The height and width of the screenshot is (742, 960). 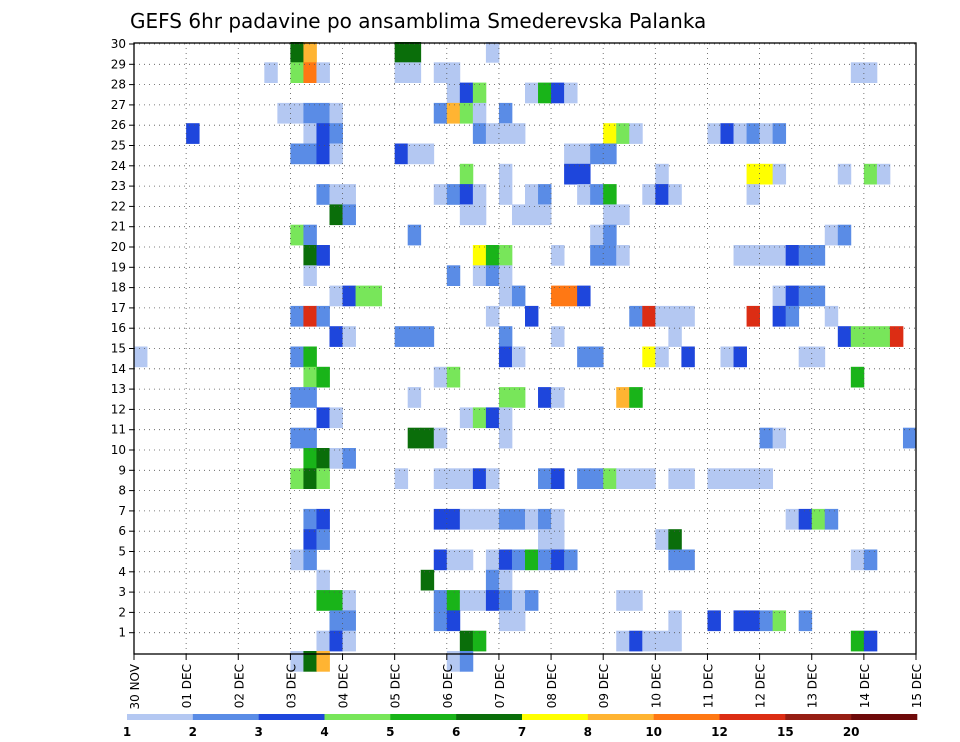 I want to click on y-tick-label: 26, so click(x=118, y=125).